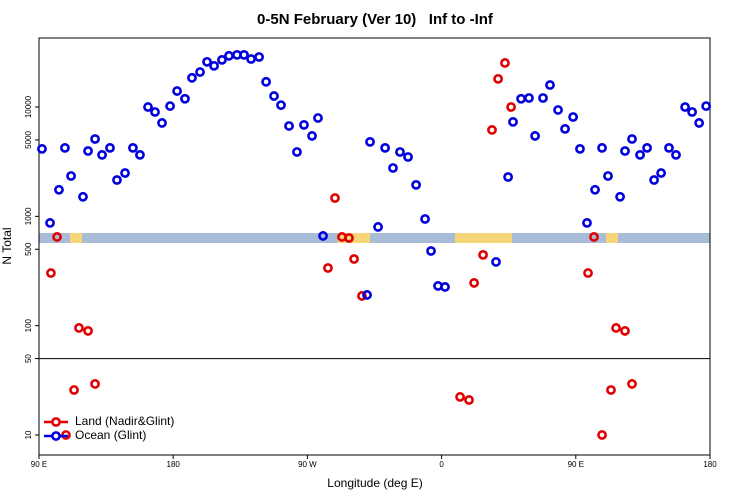 The image size is (750, 500). What do you see at coordinates (7, 245) in the screenshot?
I see `y-axis-label: N Total` at bounding box center [7, 245].